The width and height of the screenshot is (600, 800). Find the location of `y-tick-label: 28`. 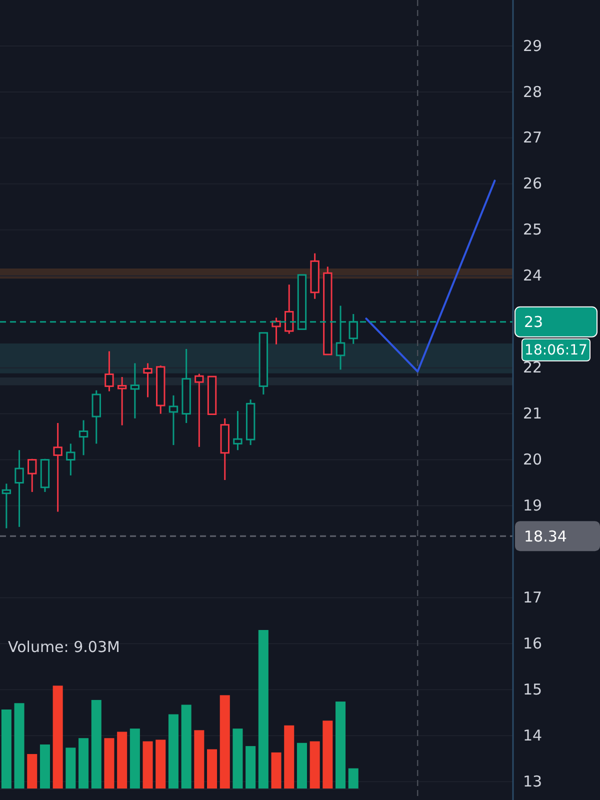

y-tick-label: 28 is located at coordinates (532, 91).